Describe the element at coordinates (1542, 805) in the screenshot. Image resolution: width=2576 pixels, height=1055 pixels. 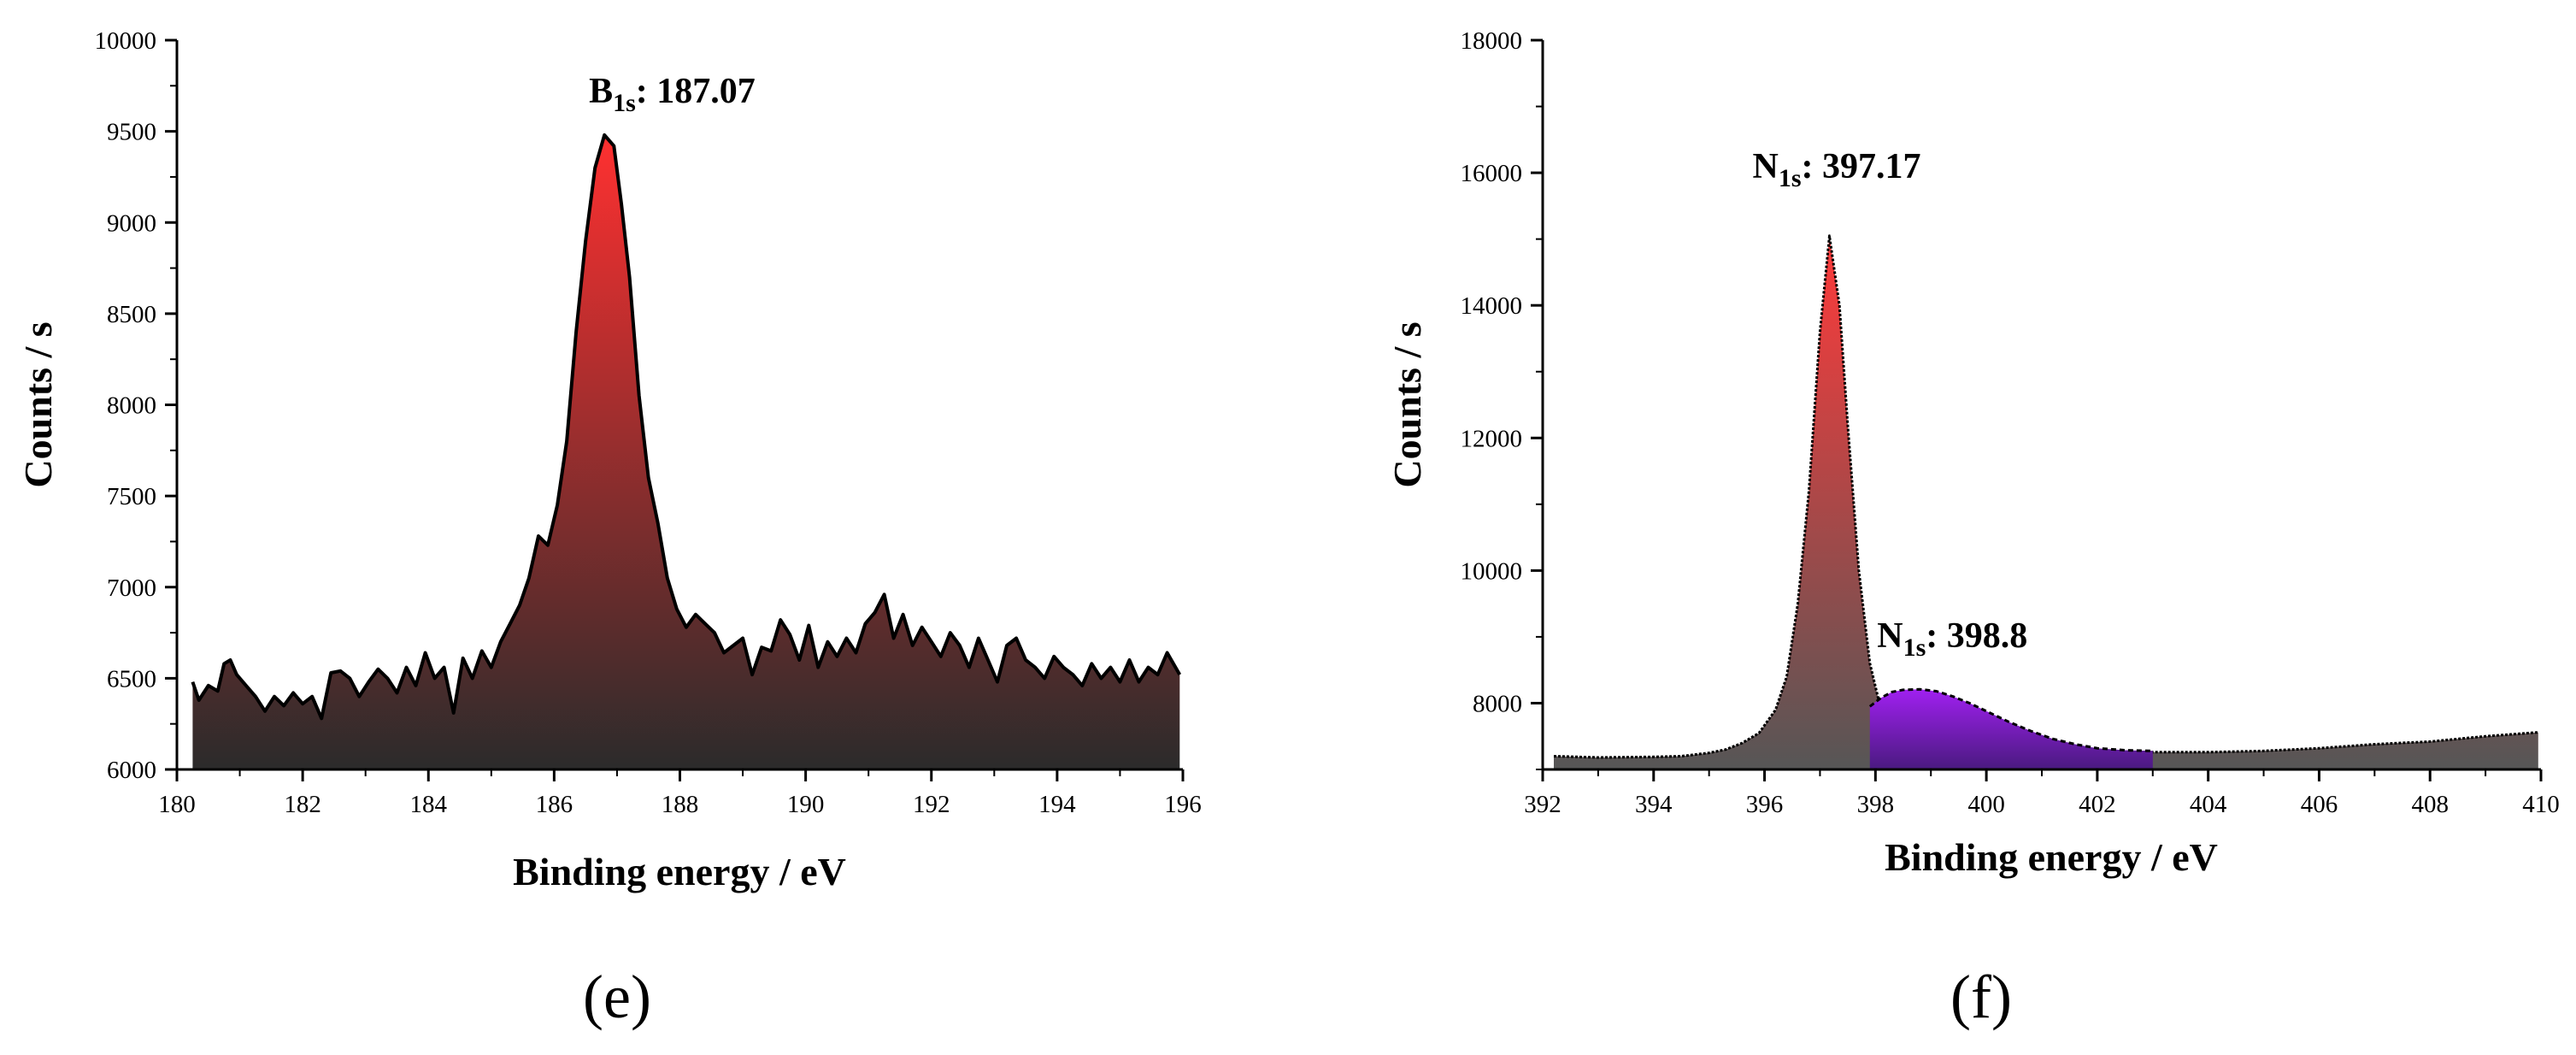
I see `x-tick-label-f: 392` at that location.